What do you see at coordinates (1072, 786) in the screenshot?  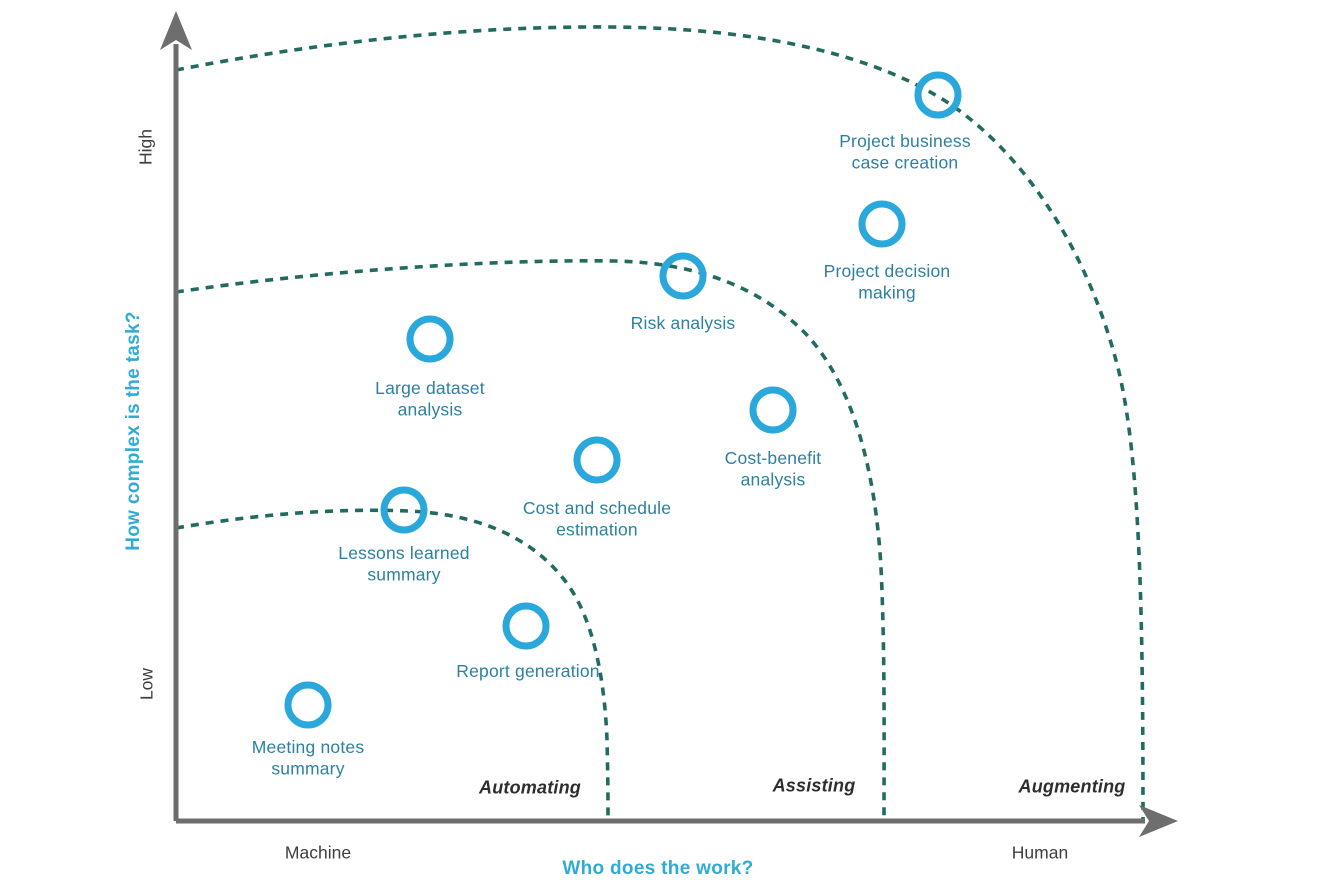 I see `zone-label-augmenting: Augmenting` at bounding box center [1072, 786].